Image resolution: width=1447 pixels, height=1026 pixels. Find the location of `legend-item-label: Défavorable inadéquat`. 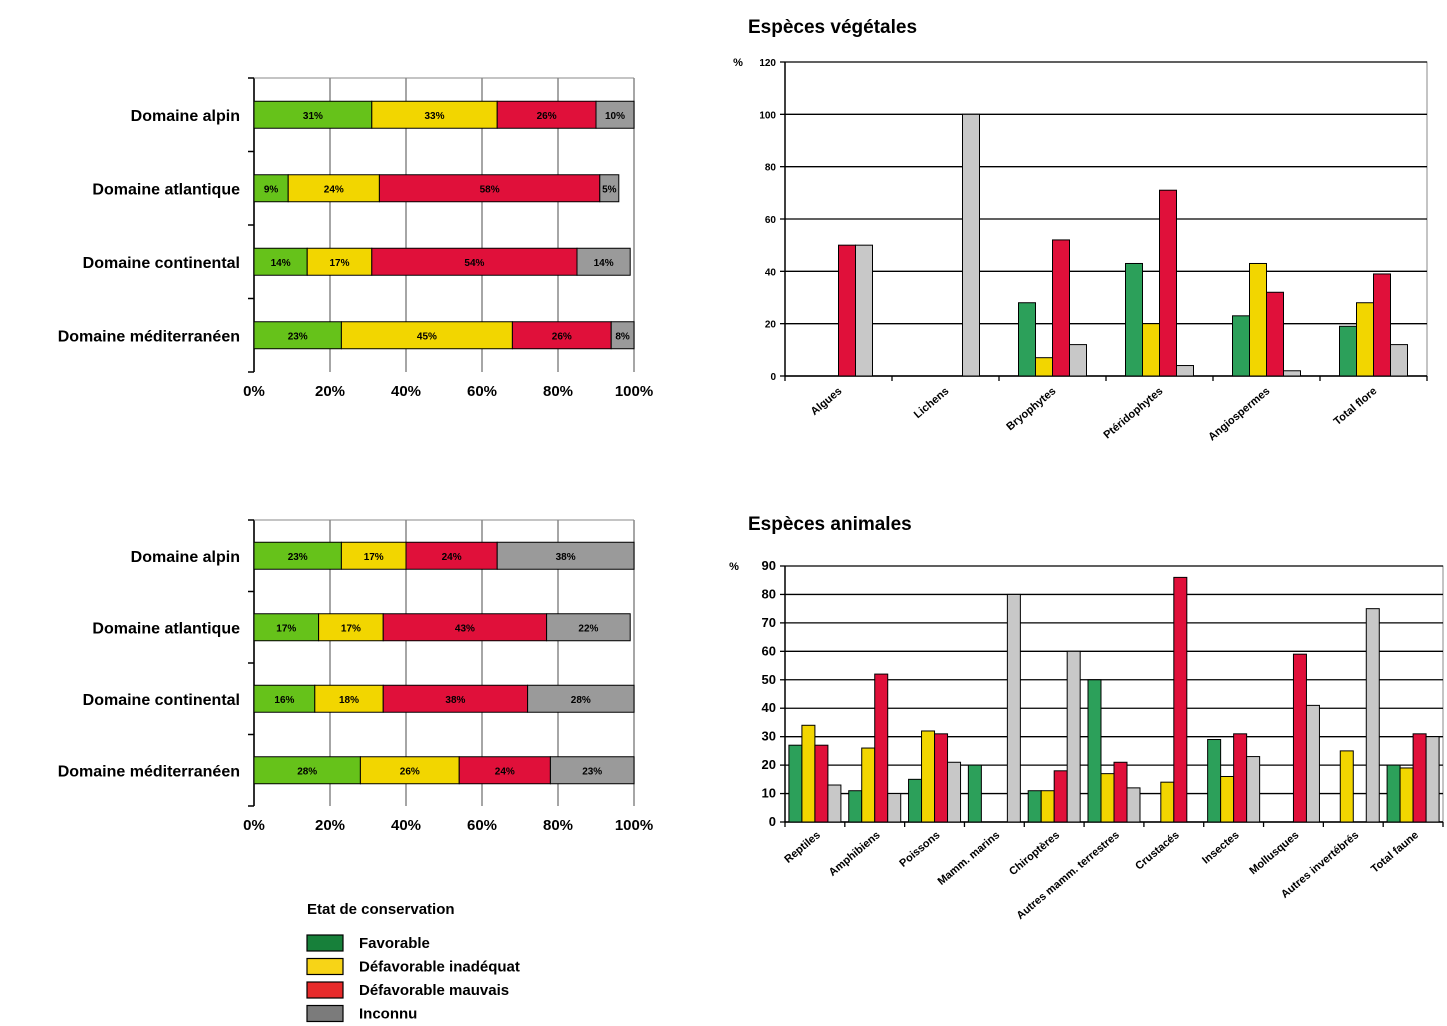

legend-item-label: Défavorable inadéquat is located at coordinates (439, 967).